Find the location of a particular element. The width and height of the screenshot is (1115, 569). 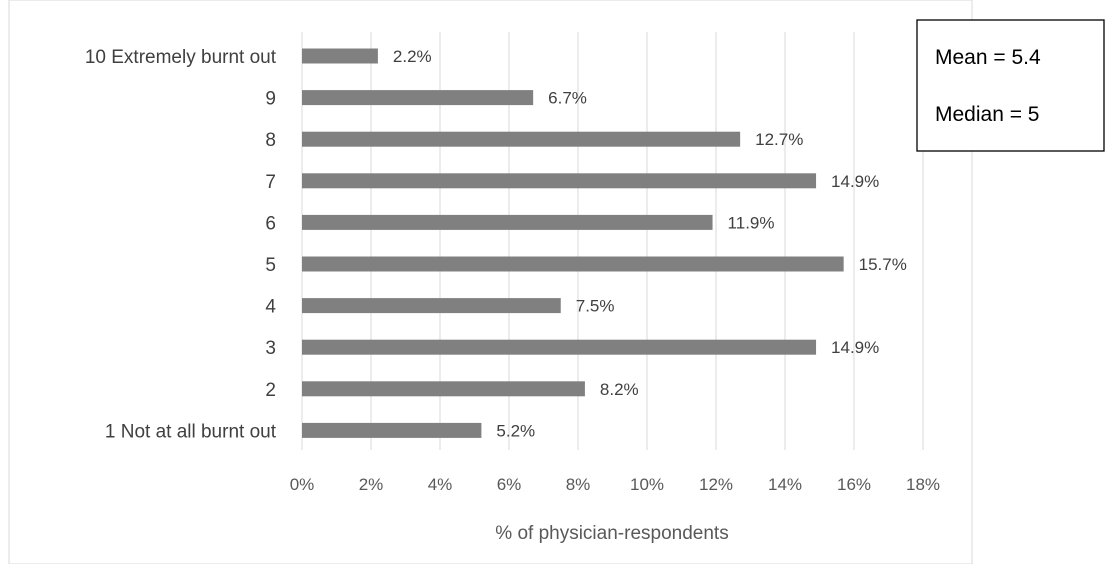

data-label: 11.9% is located at coordinates (751, 222).